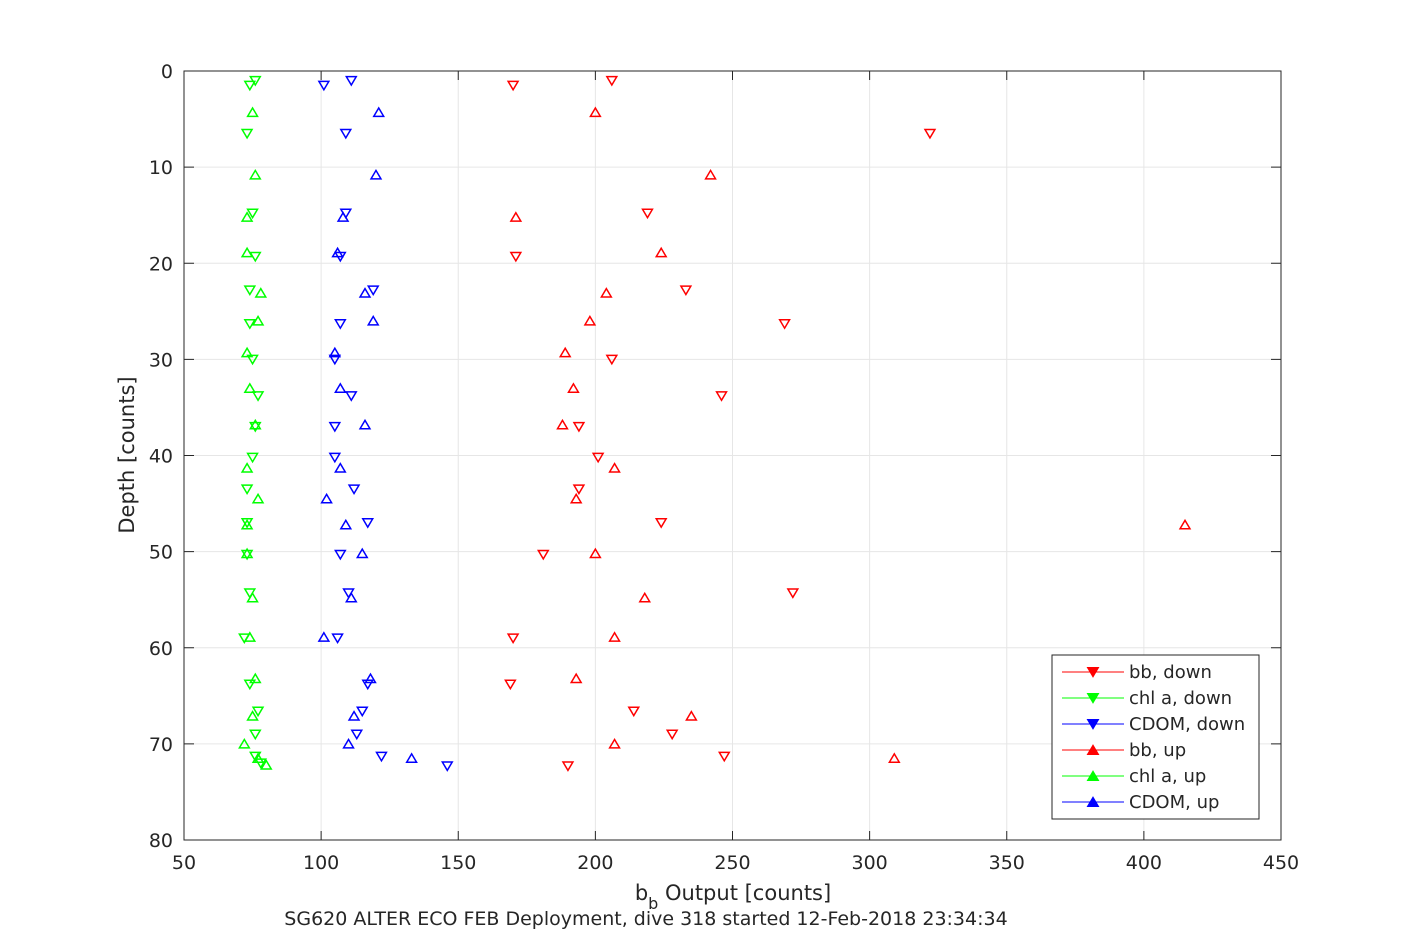 The height and width of the screenshot is (945, 1417). Describe the element at coordinates (184, 863) in the screenshot. I see `x-tick-label: 50` at that location.